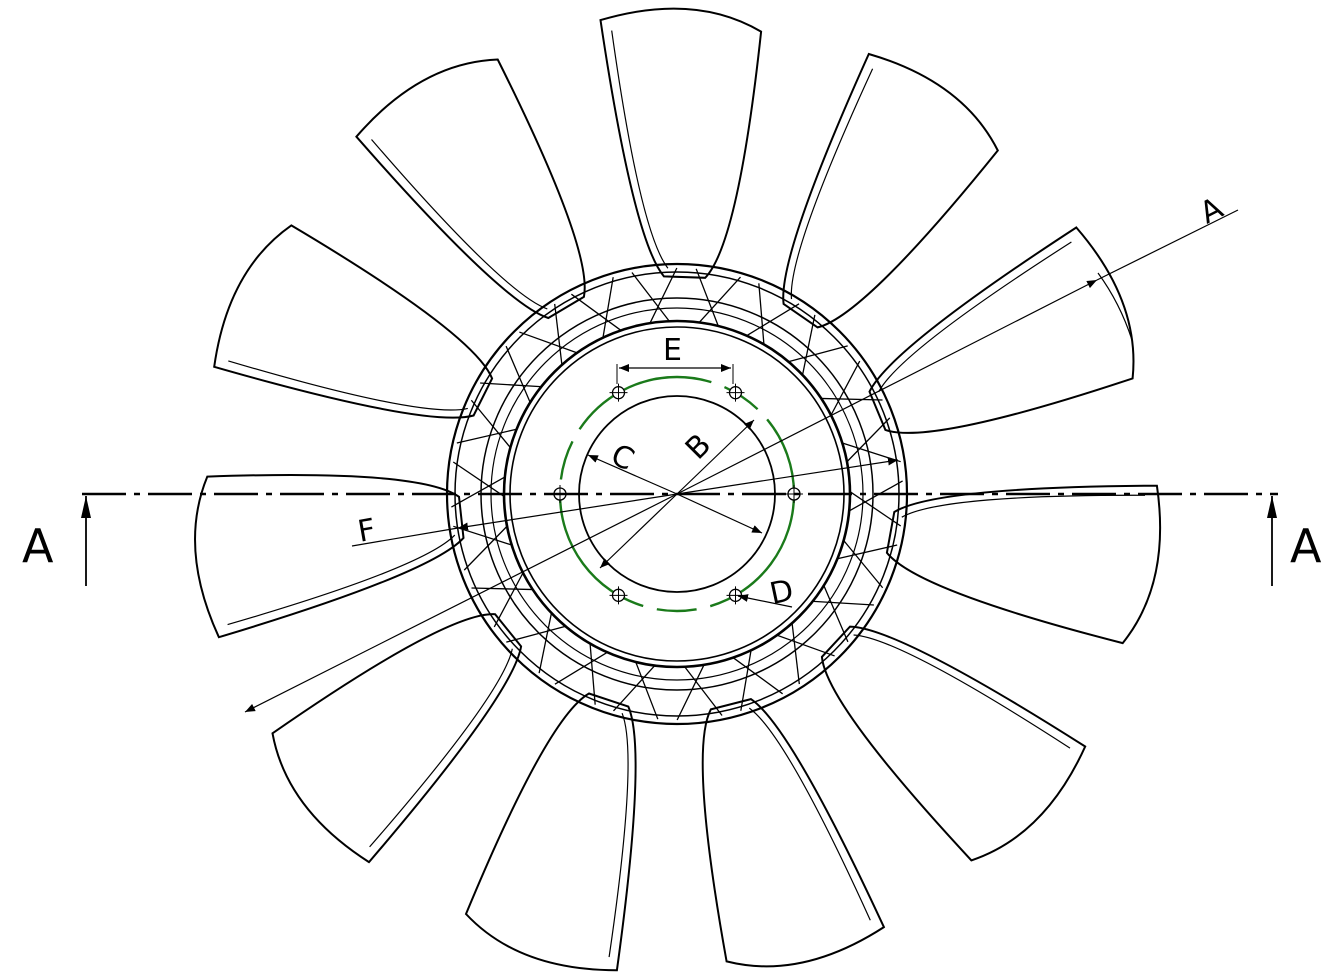 This screenshot has height=973, width=1328. I want to click on dimension-label-e: E, so click(672, 350).